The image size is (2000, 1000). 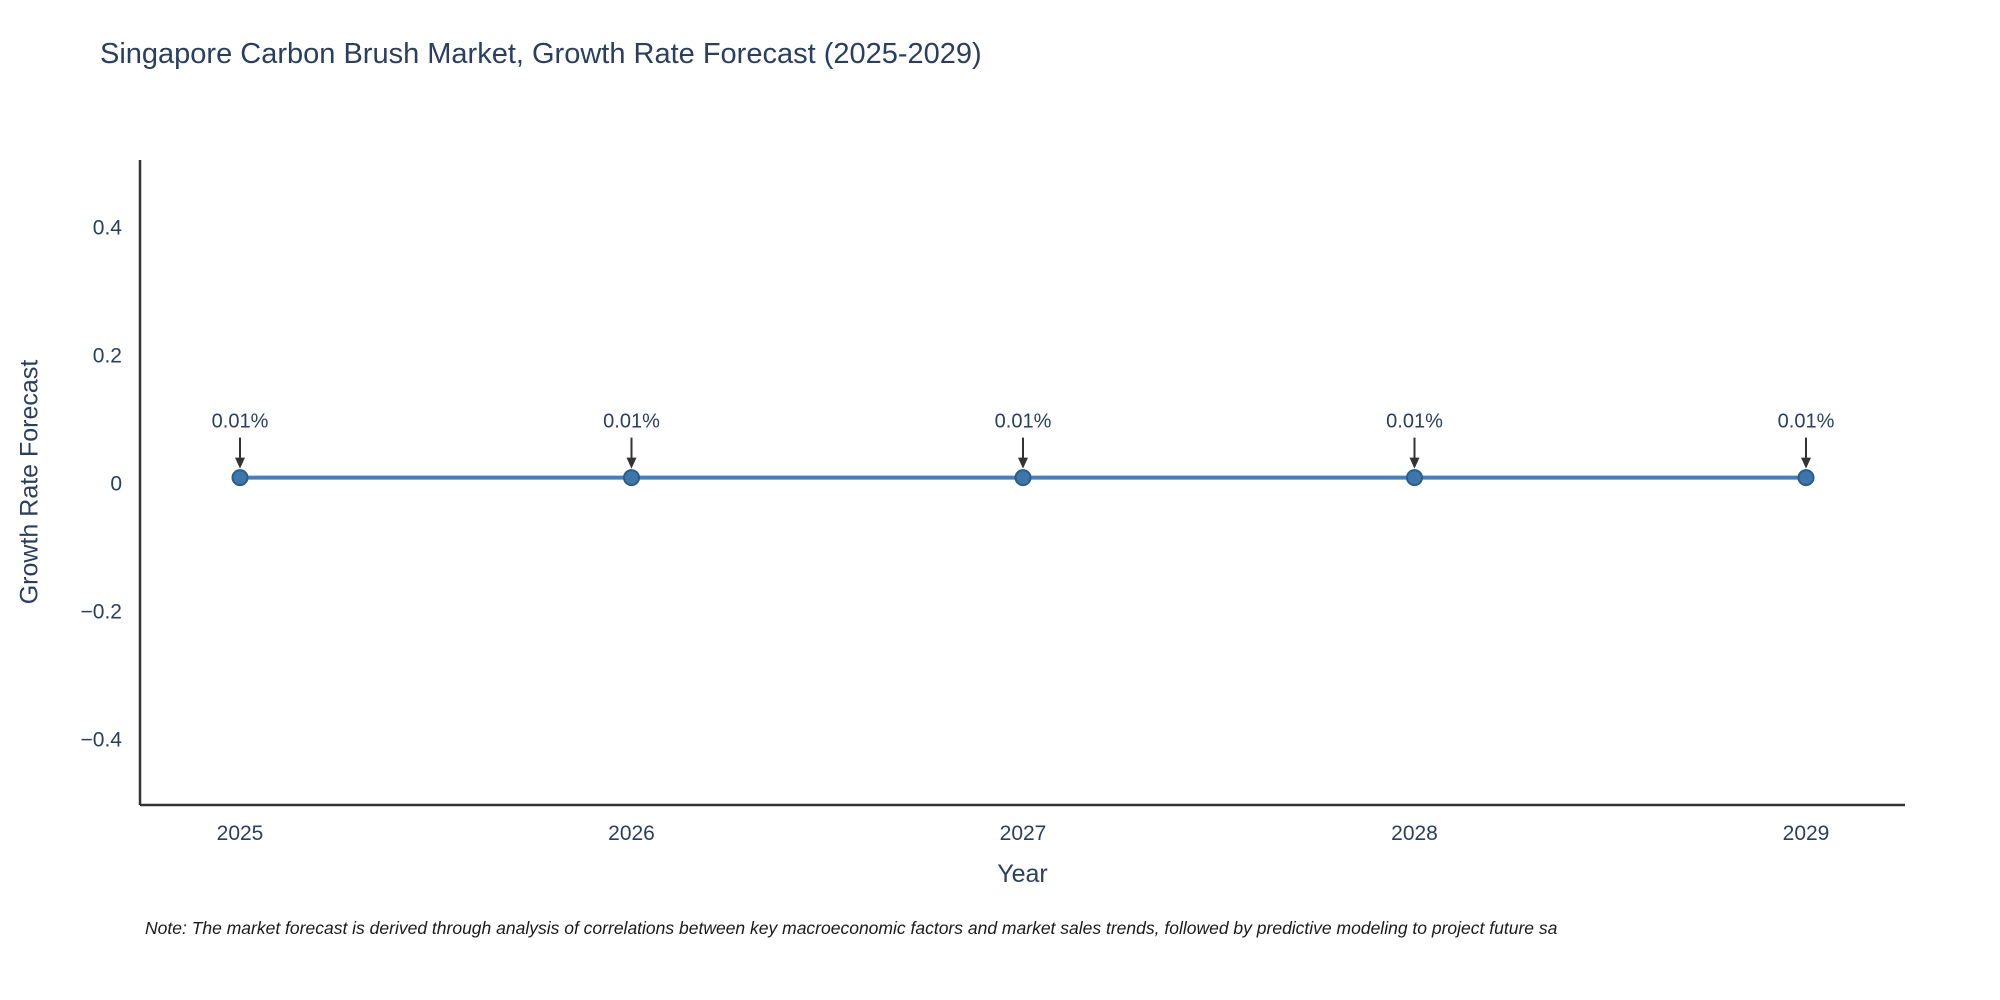 What do you see at coordinates (240, 833) in the screenshot?
I see `x-tick-label: 2025` at bounding box center [240, 833].